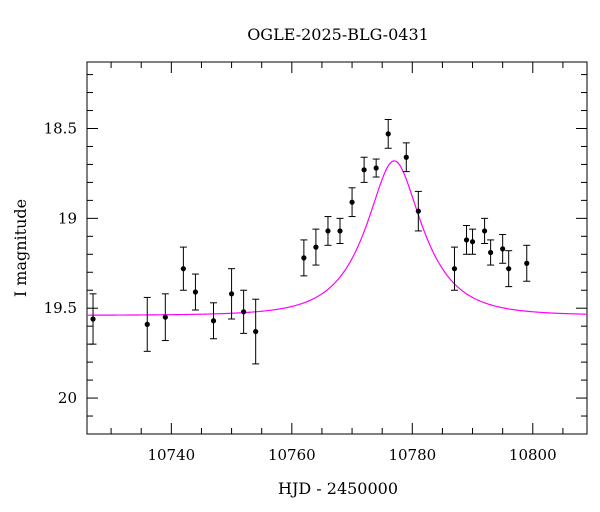  I want to click on chart-title: OGLE-2025-BLG-0431, so click(338, 34).